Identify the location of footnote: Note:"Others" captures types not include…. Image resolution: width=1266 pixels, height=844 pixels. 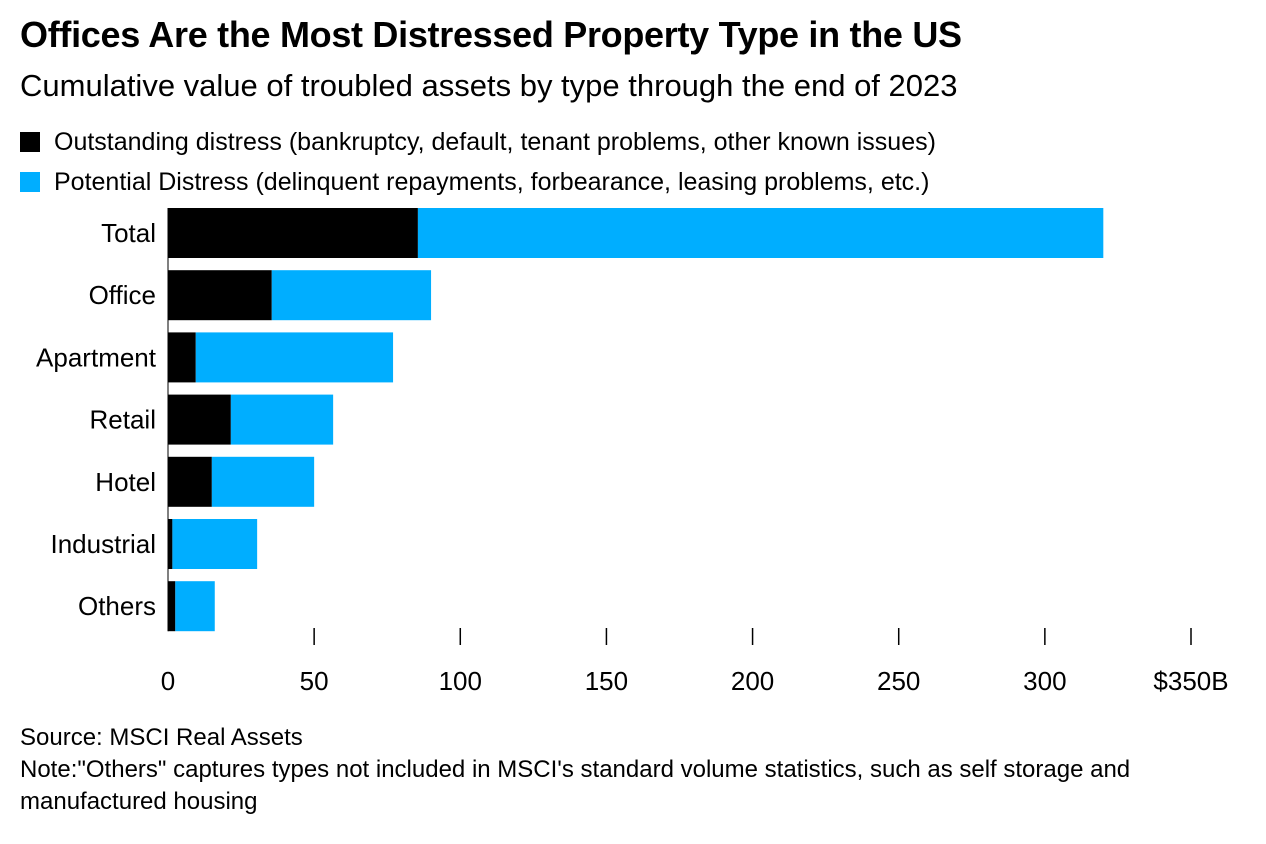
(575, 785).